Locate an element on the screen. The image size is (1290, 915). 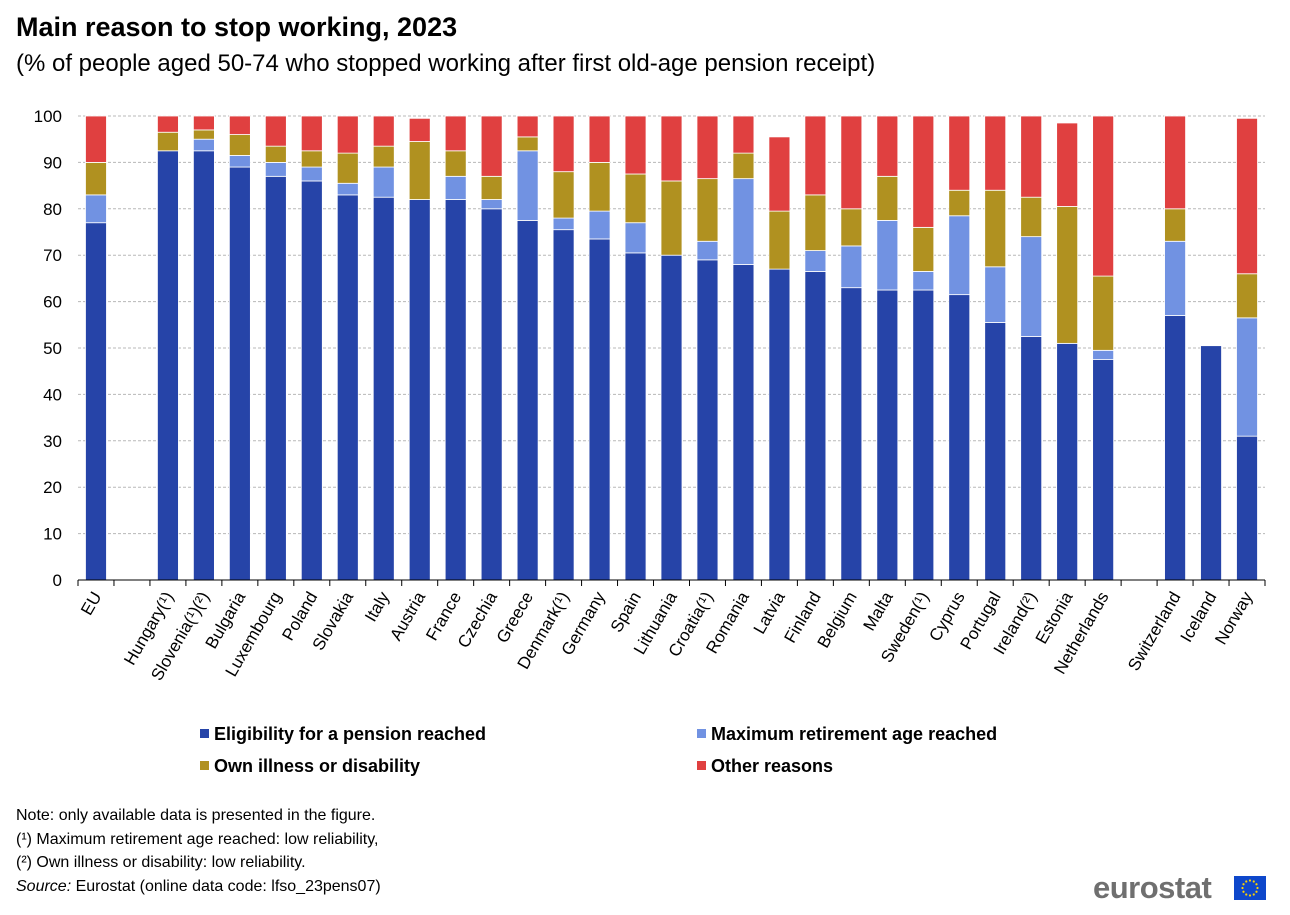
y-tick-label-0: 0 is located at coordinates (57, 580).